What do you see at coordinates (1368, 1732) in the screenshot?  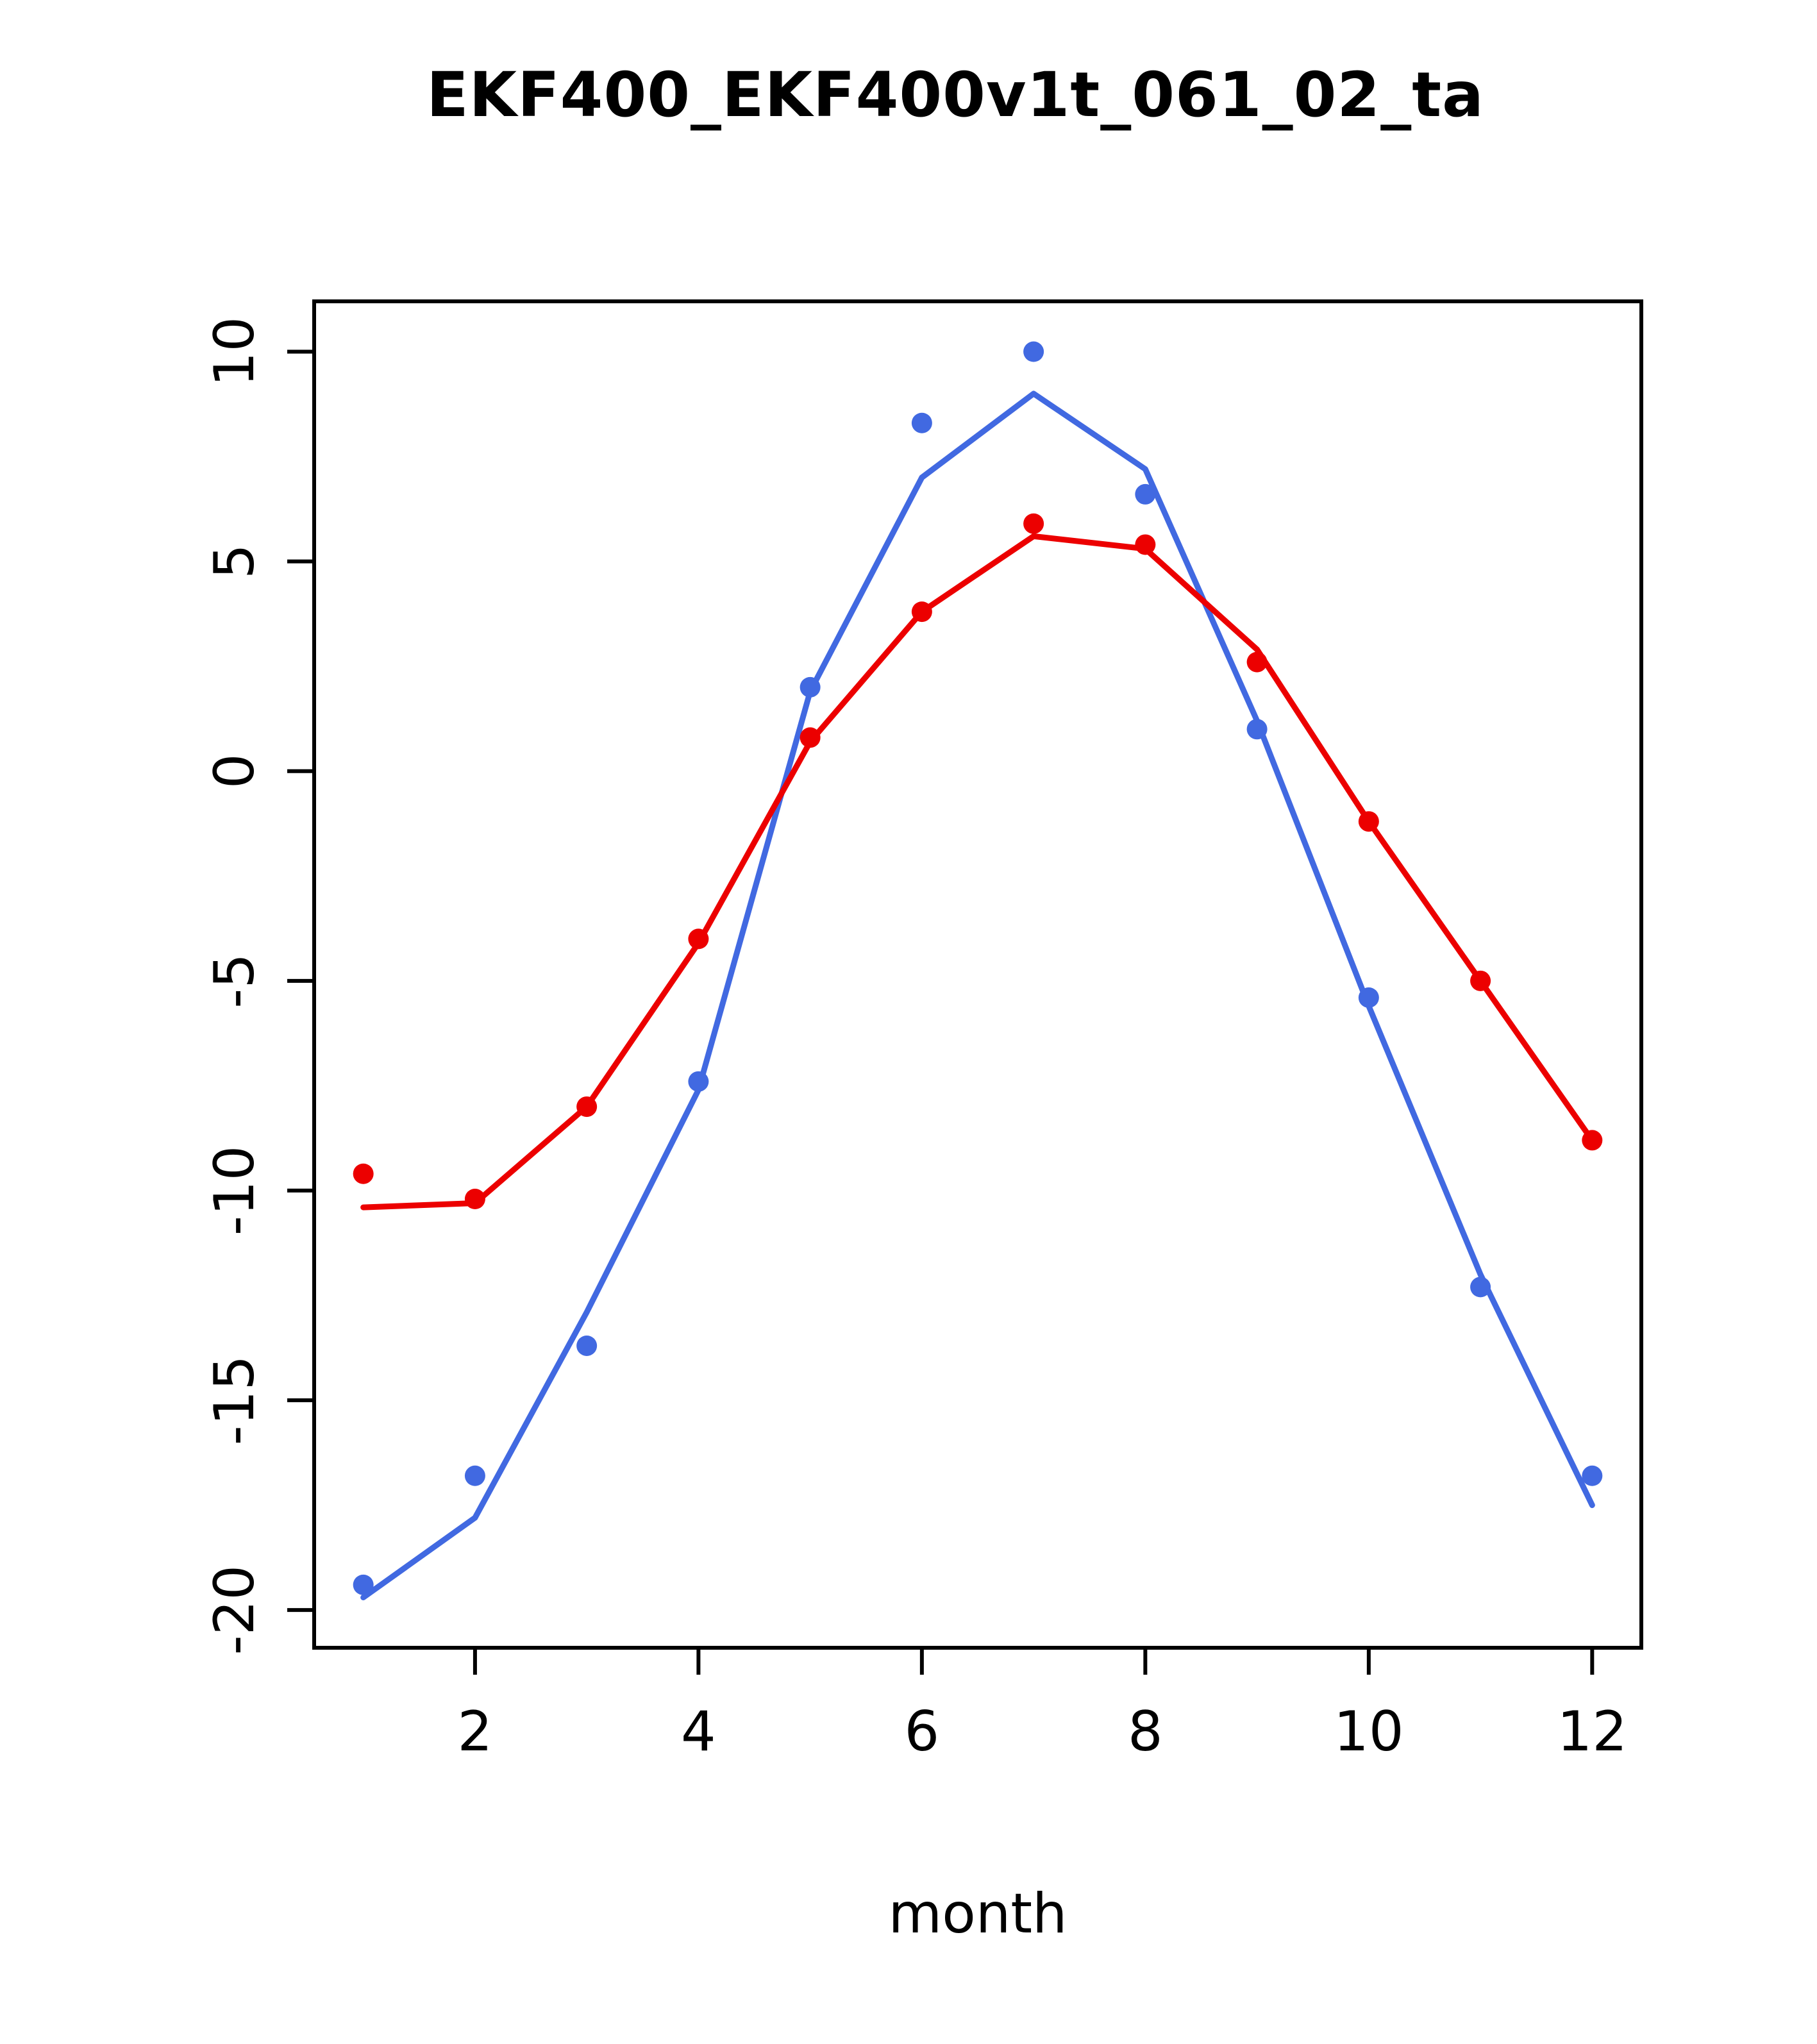 I see `x-tick-label: 10` at bounding box center [1368, 1732].